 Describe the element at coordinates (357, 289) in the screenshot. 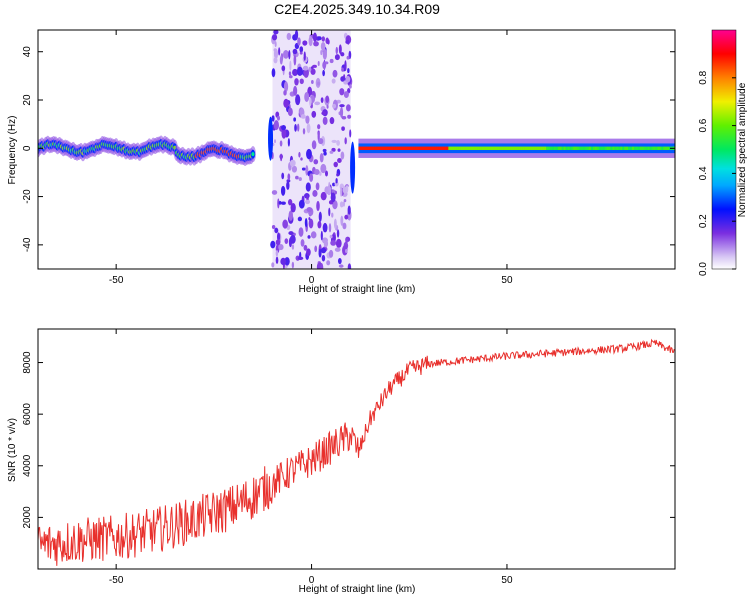

I see `spectrogram-x-axis-label: Height of straight line (km)` at that location.